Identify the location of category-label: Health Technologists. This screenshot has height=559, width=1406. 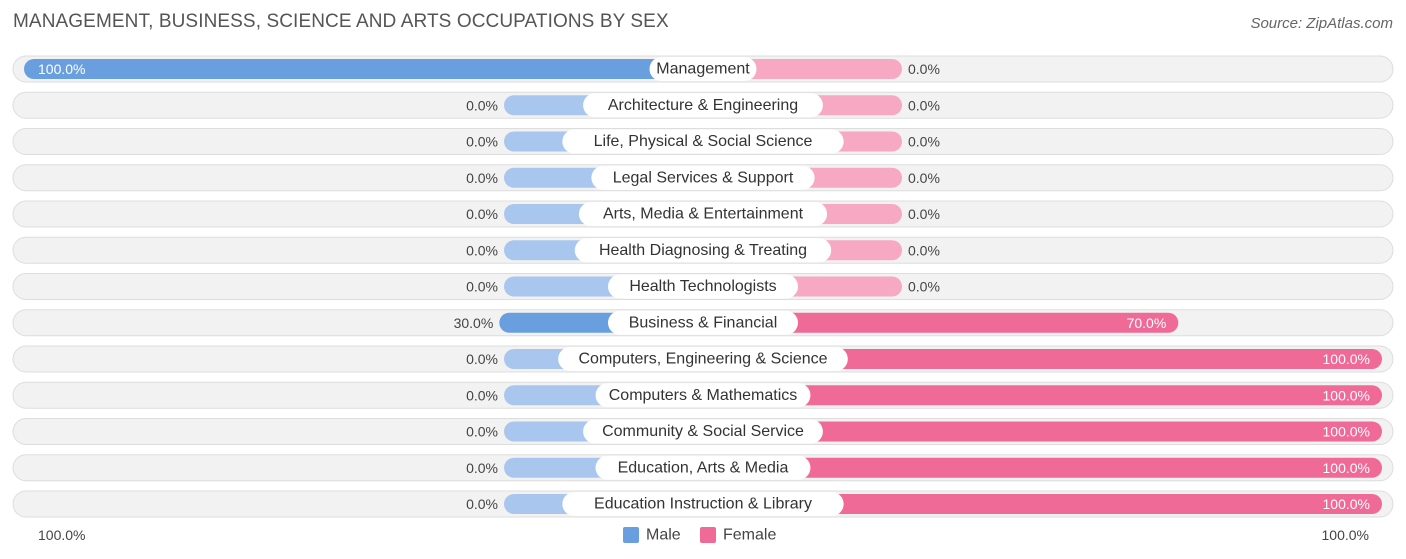
(702, 286).